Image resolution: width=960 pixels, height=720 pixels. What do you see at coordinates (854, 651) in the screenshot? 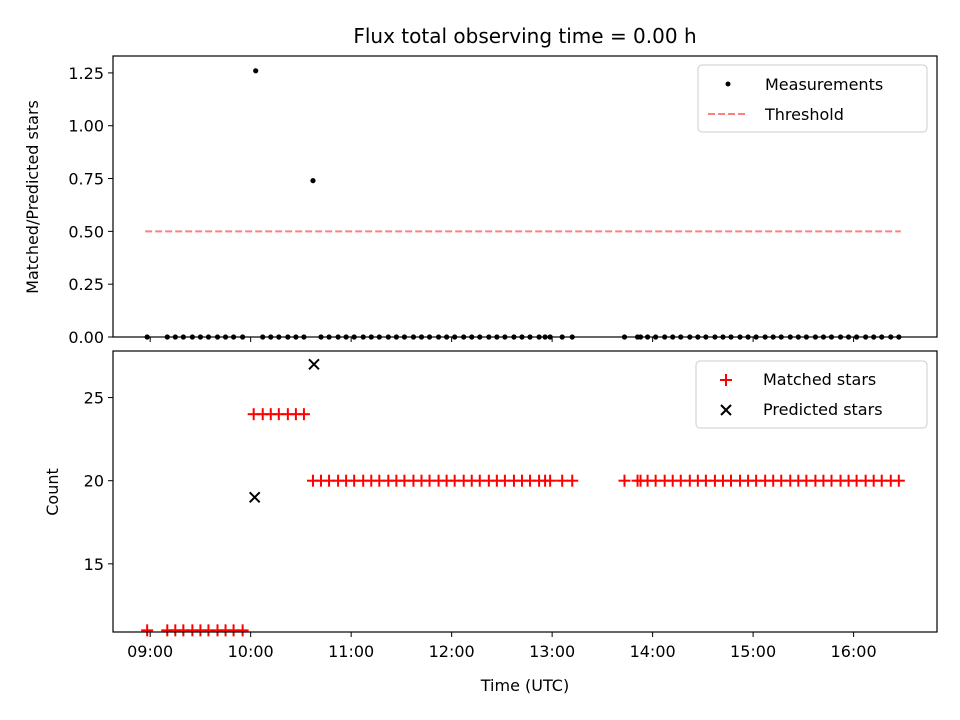
I see `x-tick-label: 16:00` at bounding box center [854, 651].